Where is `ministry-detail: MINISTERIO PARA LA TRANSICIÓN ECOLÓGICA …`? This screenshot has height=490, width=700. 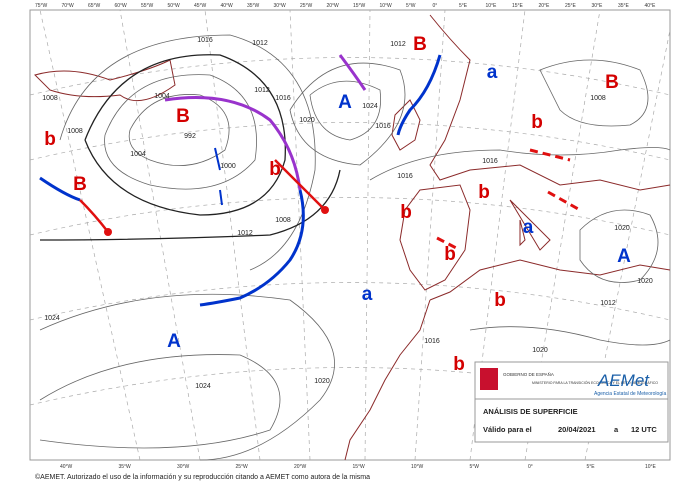
ministry-detail: MINISTERIO PARA LA TRANSICIÓN ECOLÓGICA … is located at coordinates (595, 382).